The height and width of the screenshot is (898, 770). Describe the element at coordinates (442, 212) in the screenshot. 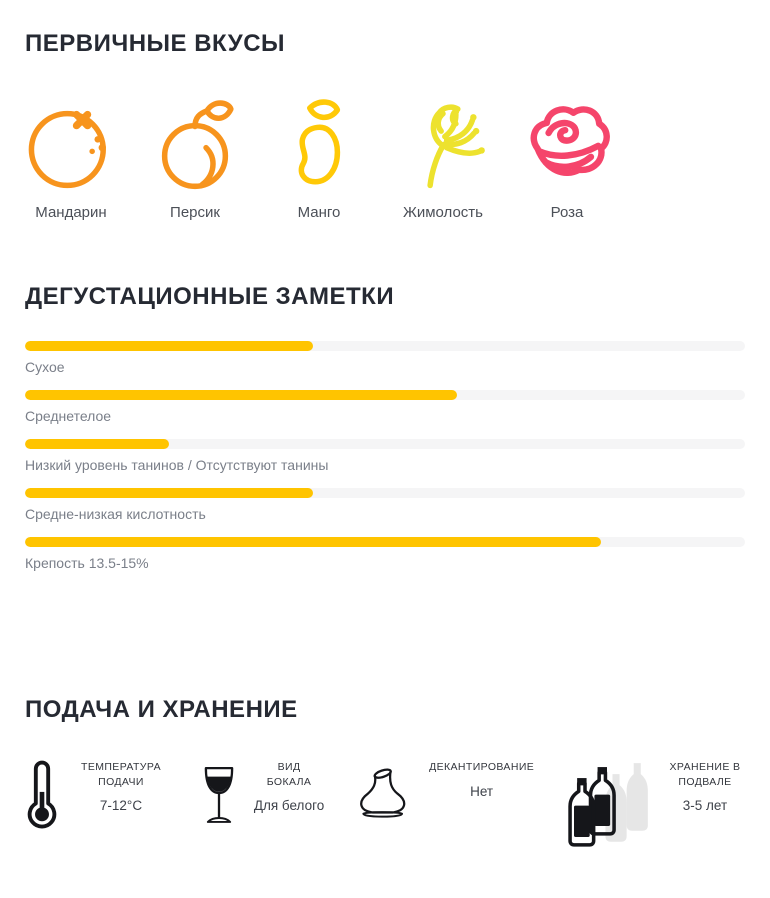

I see `flavor-label: Жимолость` at that location.